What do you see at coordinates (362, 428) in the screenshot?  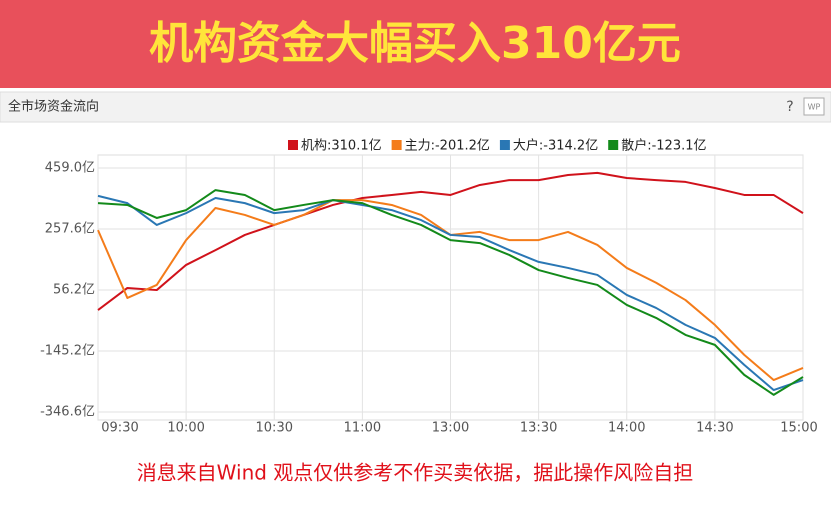 I see `x-tick-label: 11:00` at bounding box center [362, 428].